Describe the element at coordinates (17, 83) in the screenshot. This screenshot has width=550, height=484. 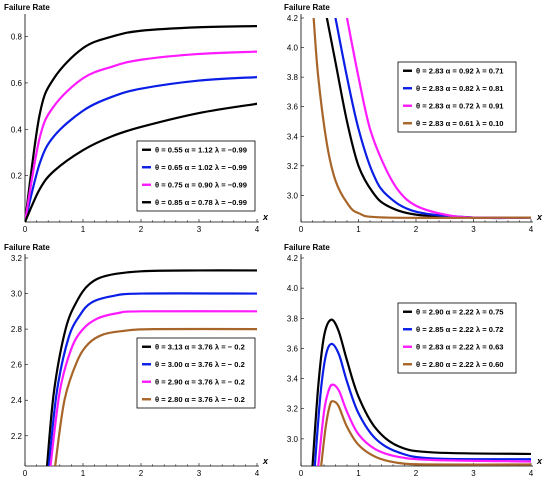
I see `y-tick-label: 0.6` at that location.